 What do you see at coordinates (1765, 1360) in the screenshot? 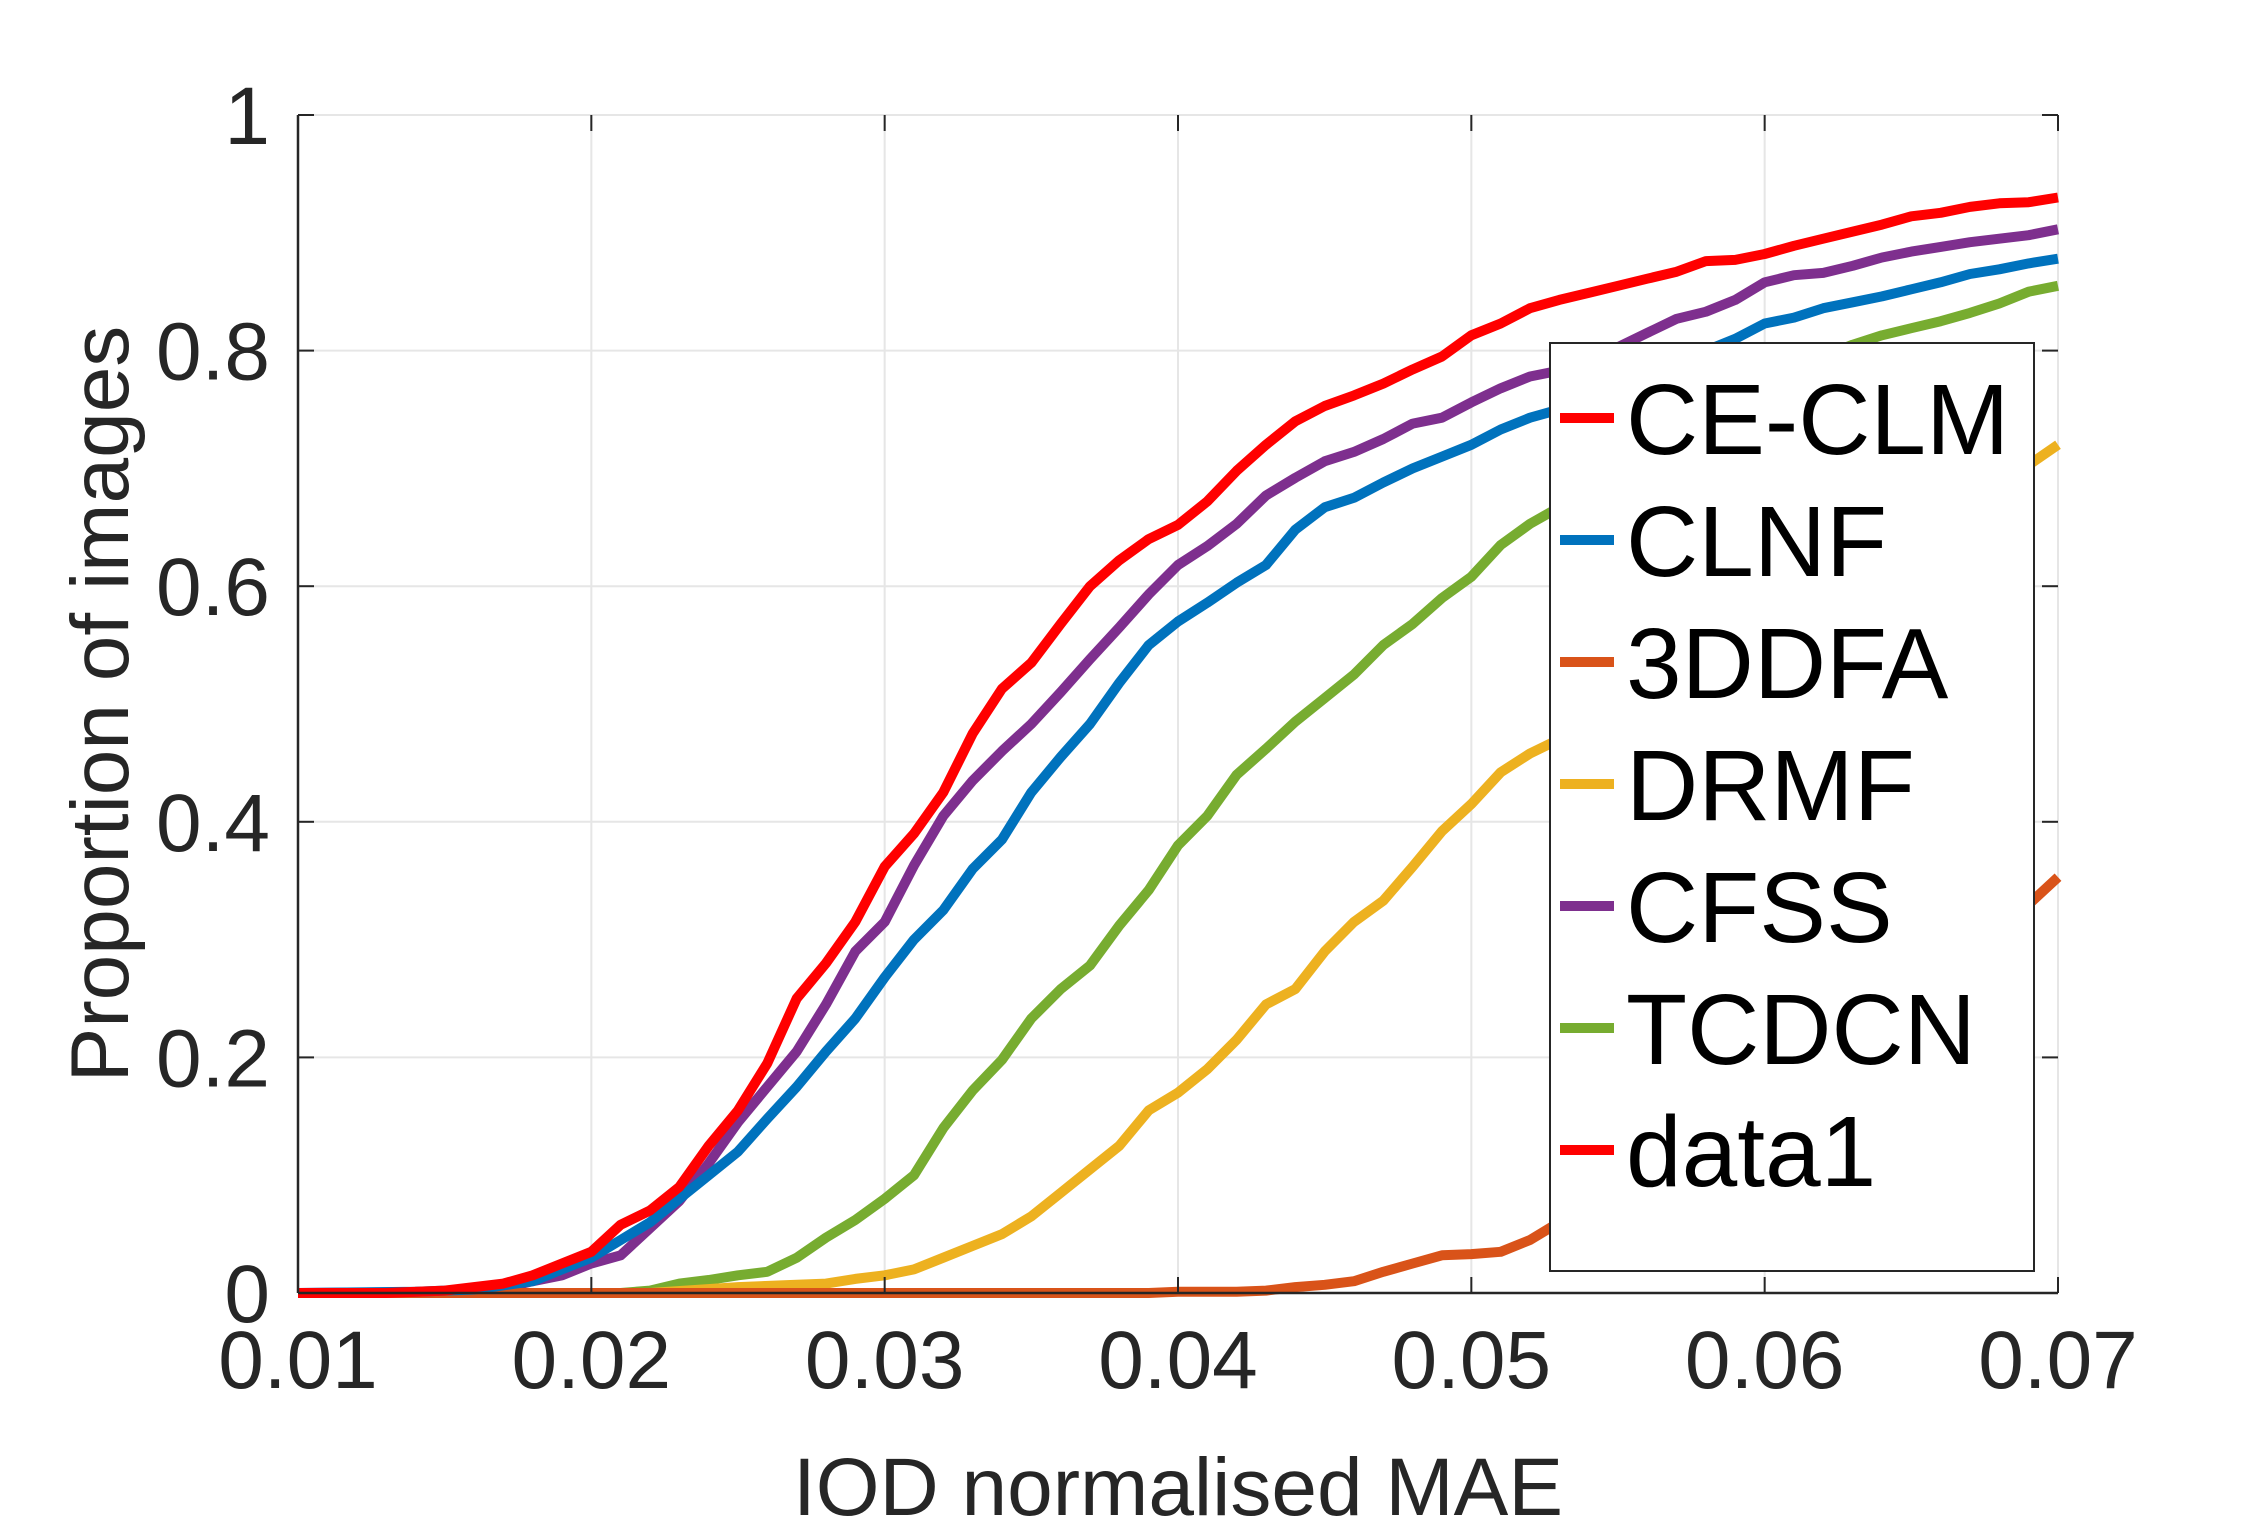
I see `x-tick-label: 0.06` at bounding box center [1765, 1360].